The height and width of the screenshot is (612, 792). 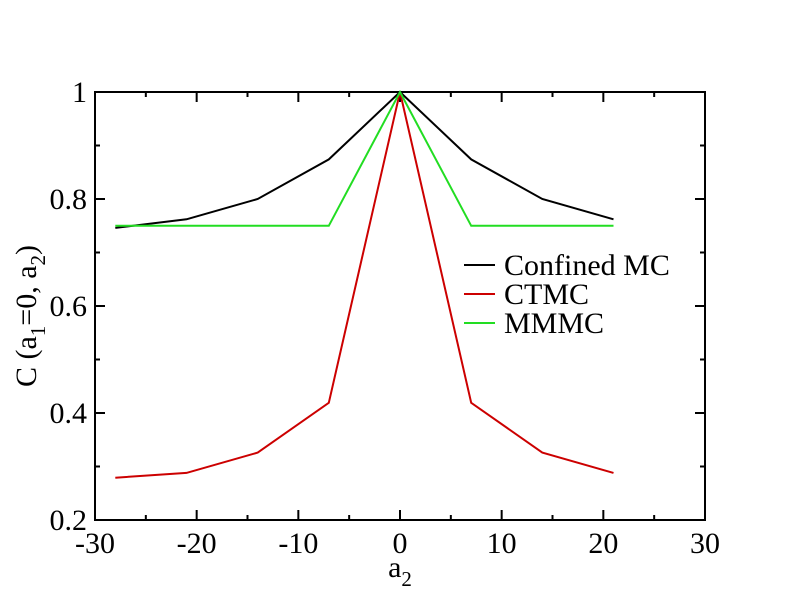 I want to click on legend-label: MMMC, so click(x=554, y=323).